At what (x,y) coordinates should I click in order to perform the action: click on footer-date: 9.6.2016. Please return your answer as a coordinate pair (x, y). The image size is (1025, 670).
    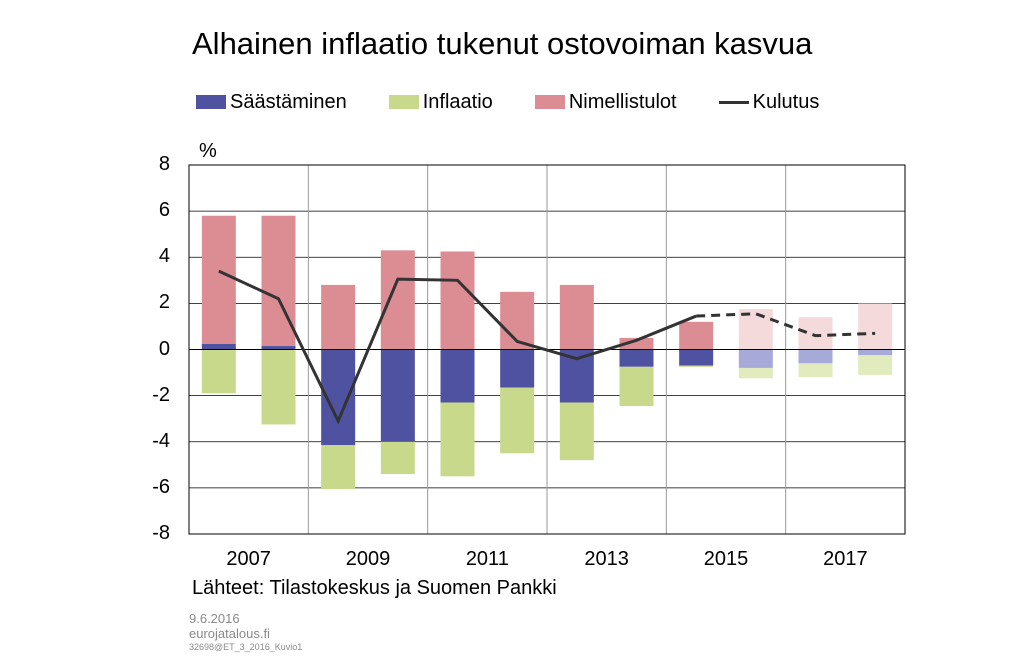
    Looking at the image, I should click on (214, 618).